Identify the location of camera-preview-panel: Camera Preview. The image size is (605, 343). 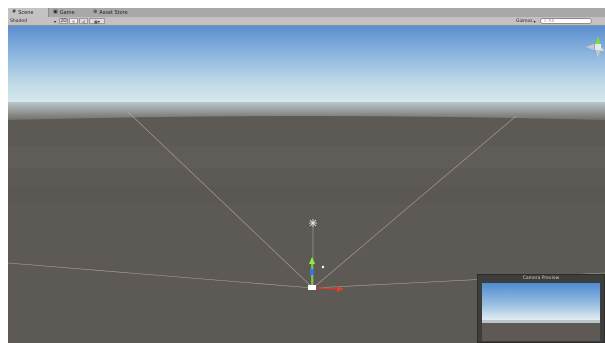
(541, 308).